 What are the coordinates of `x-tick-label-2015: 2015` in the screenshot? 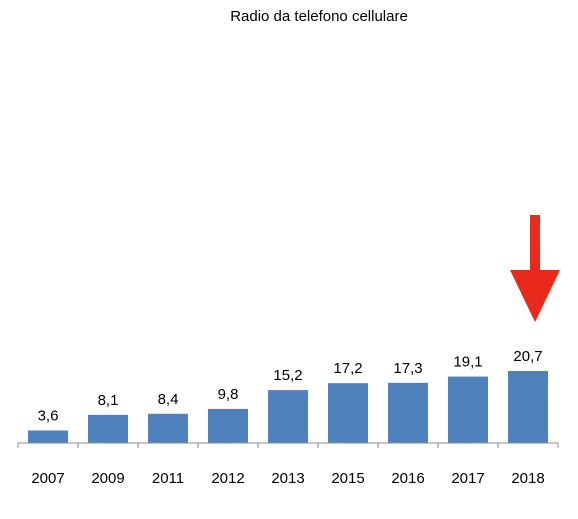 It's located at (347, 478).